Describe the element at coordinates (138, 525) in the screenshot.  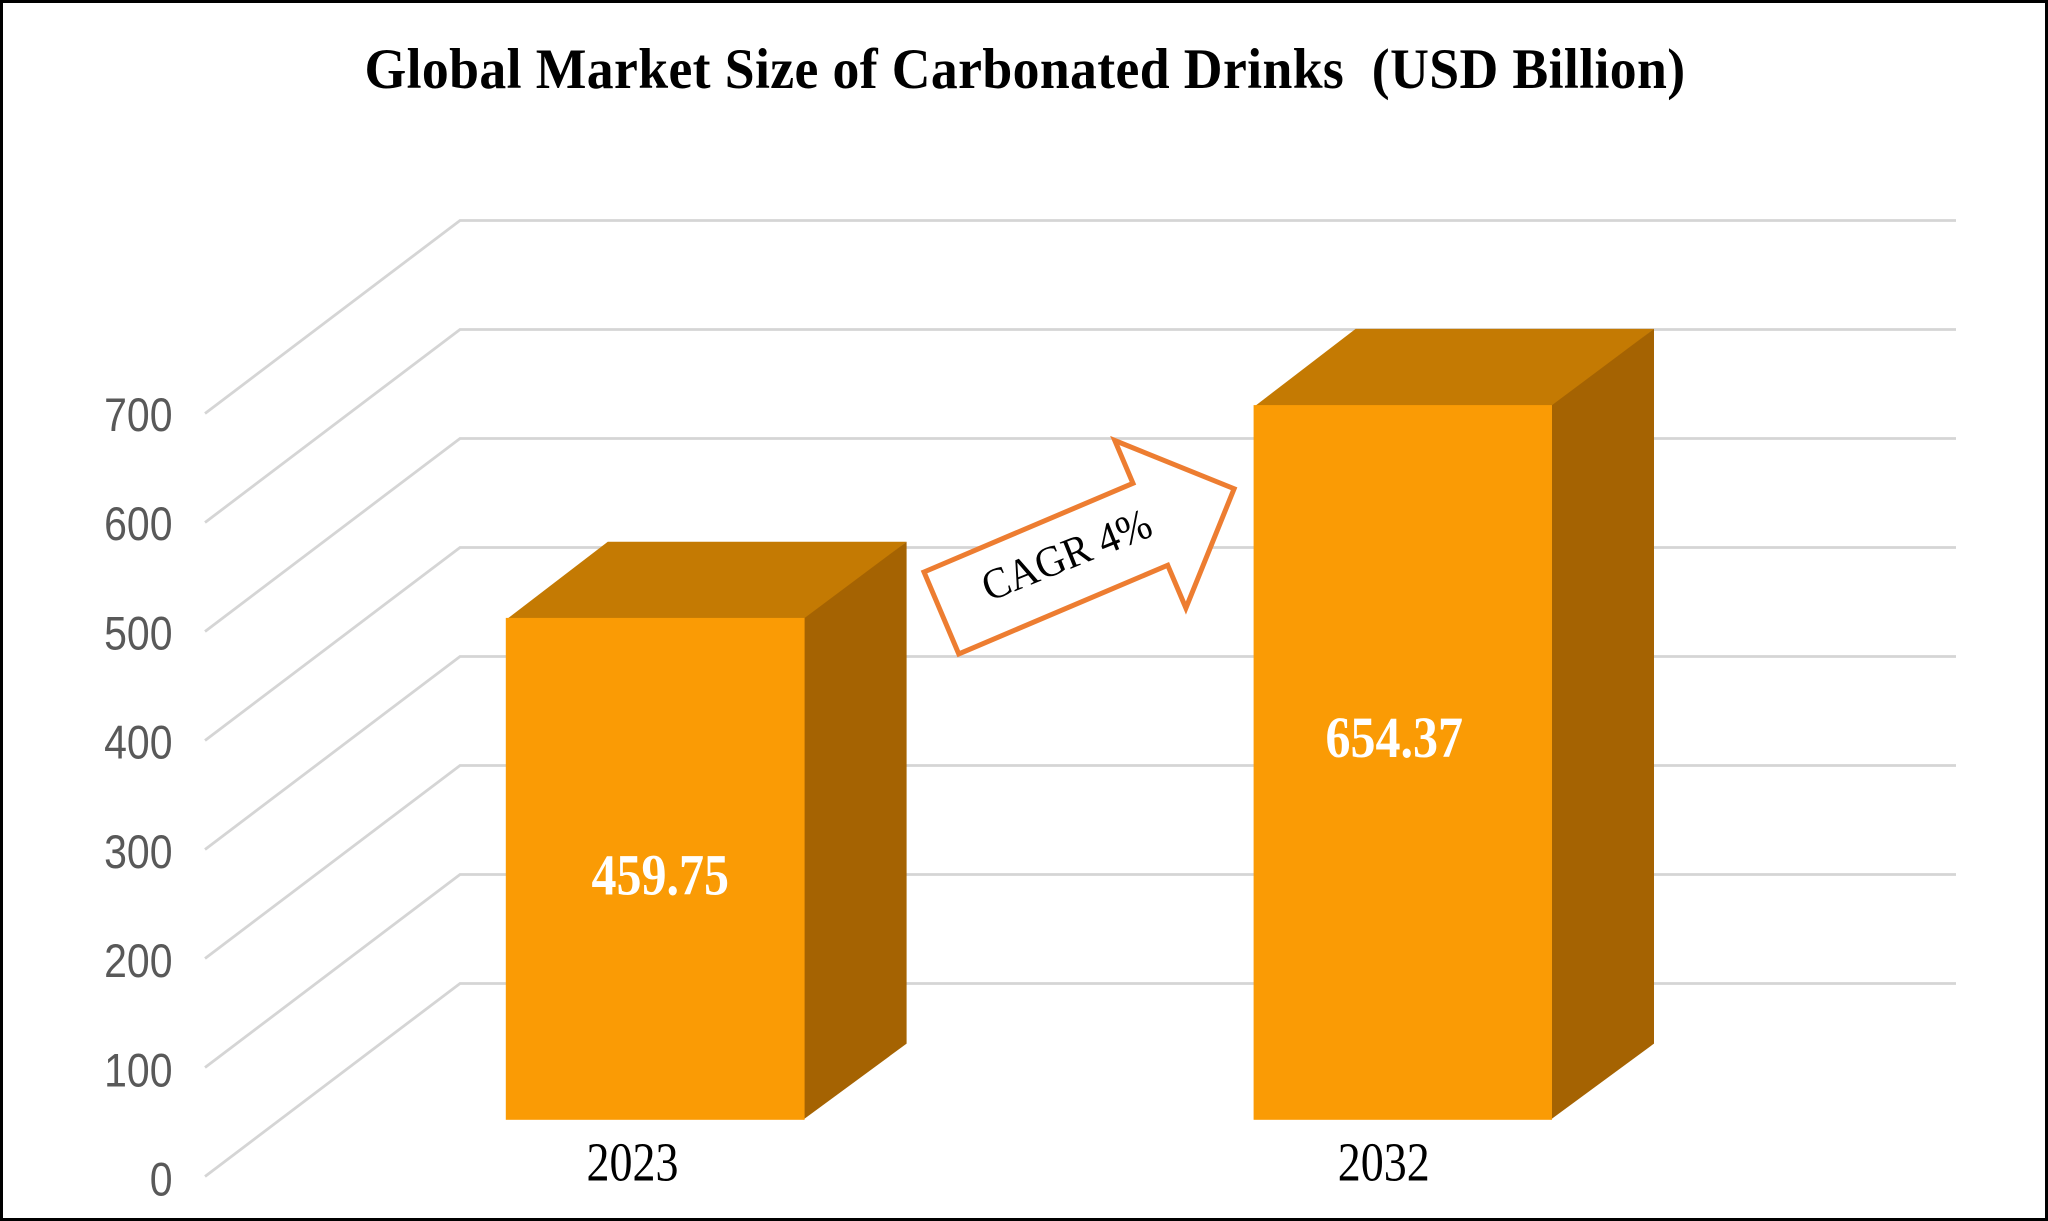
I see `svg-text: 600` at that location.